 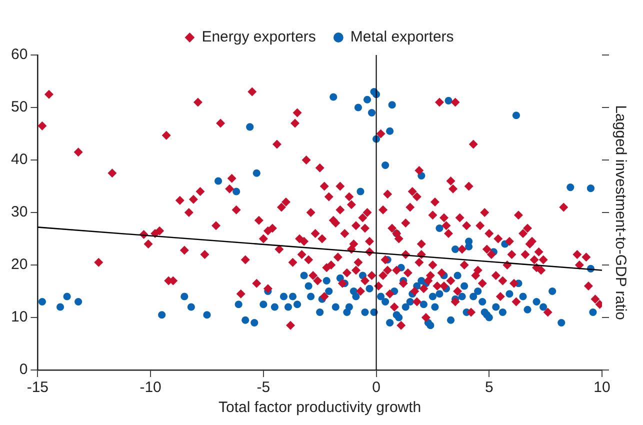 What do you see at coordinates (263, 387) in the screenshot?
I see `x-tick-label: -5` at bounding box center [263, 387].